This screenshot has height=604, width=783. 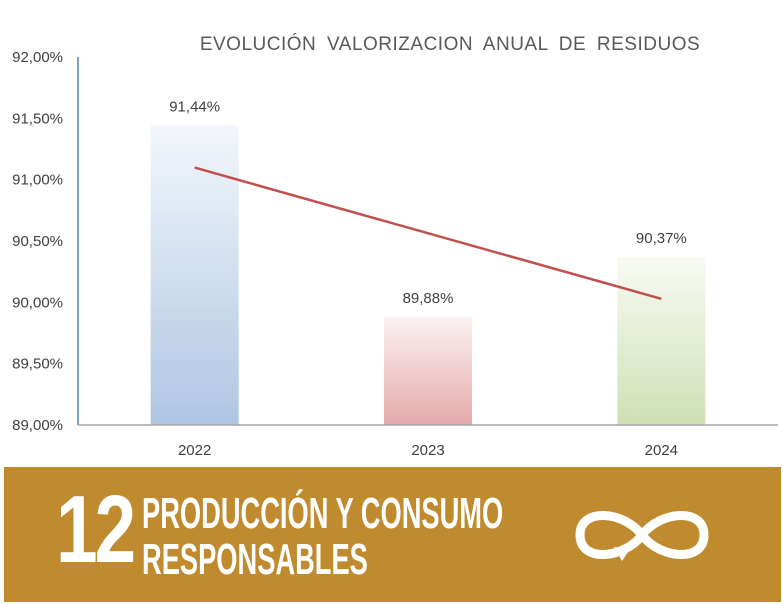 What do you see at coordinates (194, 107) in the screenshot?
I see `data-label-2022: 91,44%` at bounding box center [194, 107].